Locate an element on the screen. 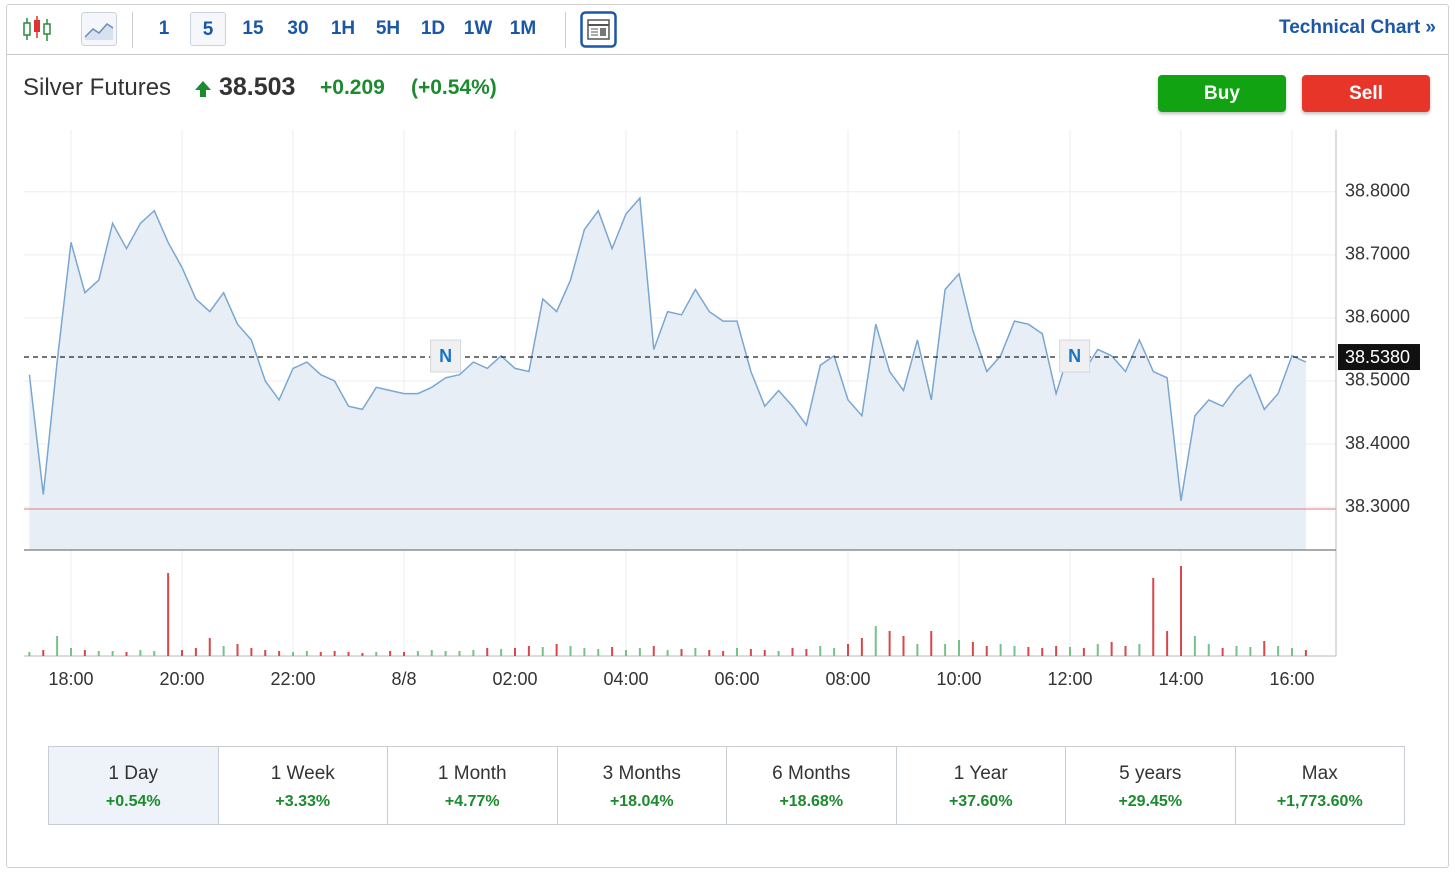 Image resolution: width=1456 pixels, height=880 pixels. period-change: +37.60% is located at coordinates (980, 801).